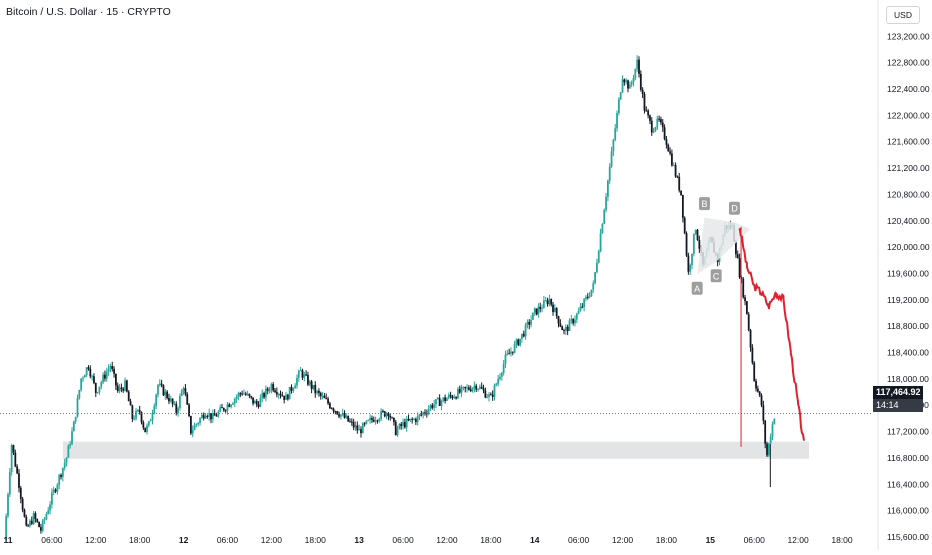  I want to click on pattern-point-a-label: A, so click(697, 289).